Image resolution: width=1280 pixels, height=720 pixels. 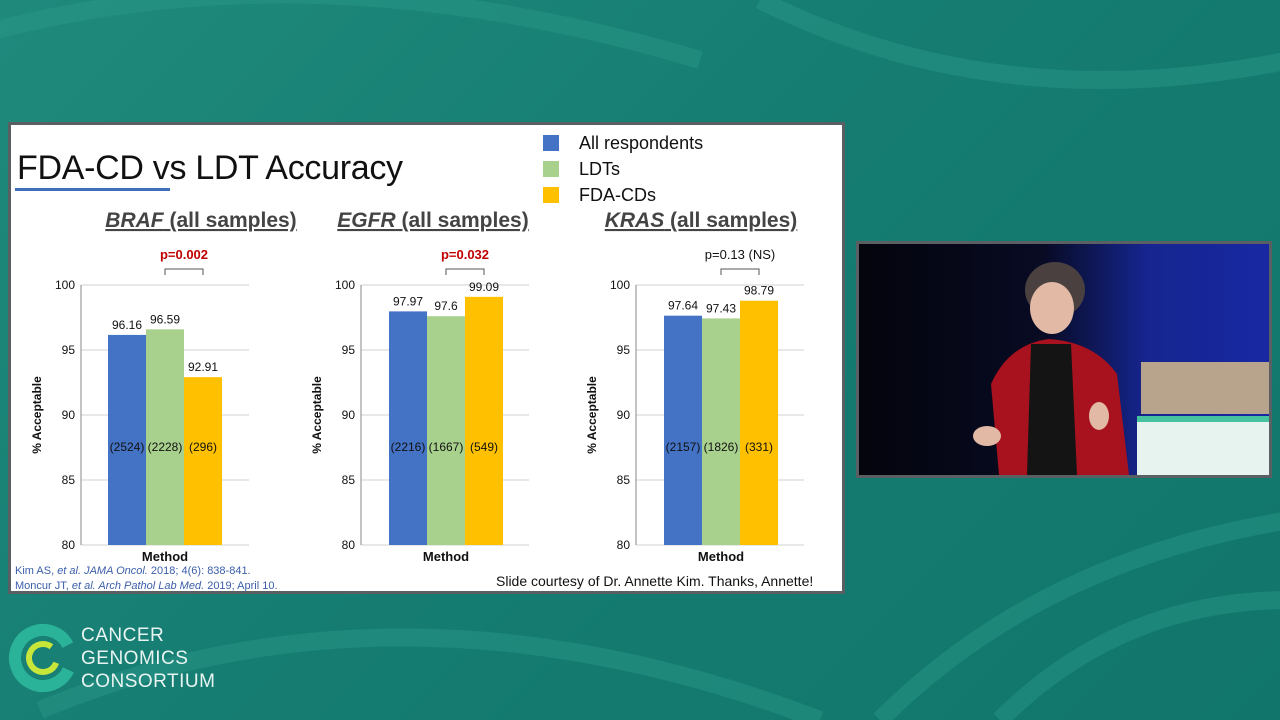 What do you see at coordinates (134, 220) in the screenshot?
I see `chart-title-gene: BRAF` at bounding box center [134, 220].